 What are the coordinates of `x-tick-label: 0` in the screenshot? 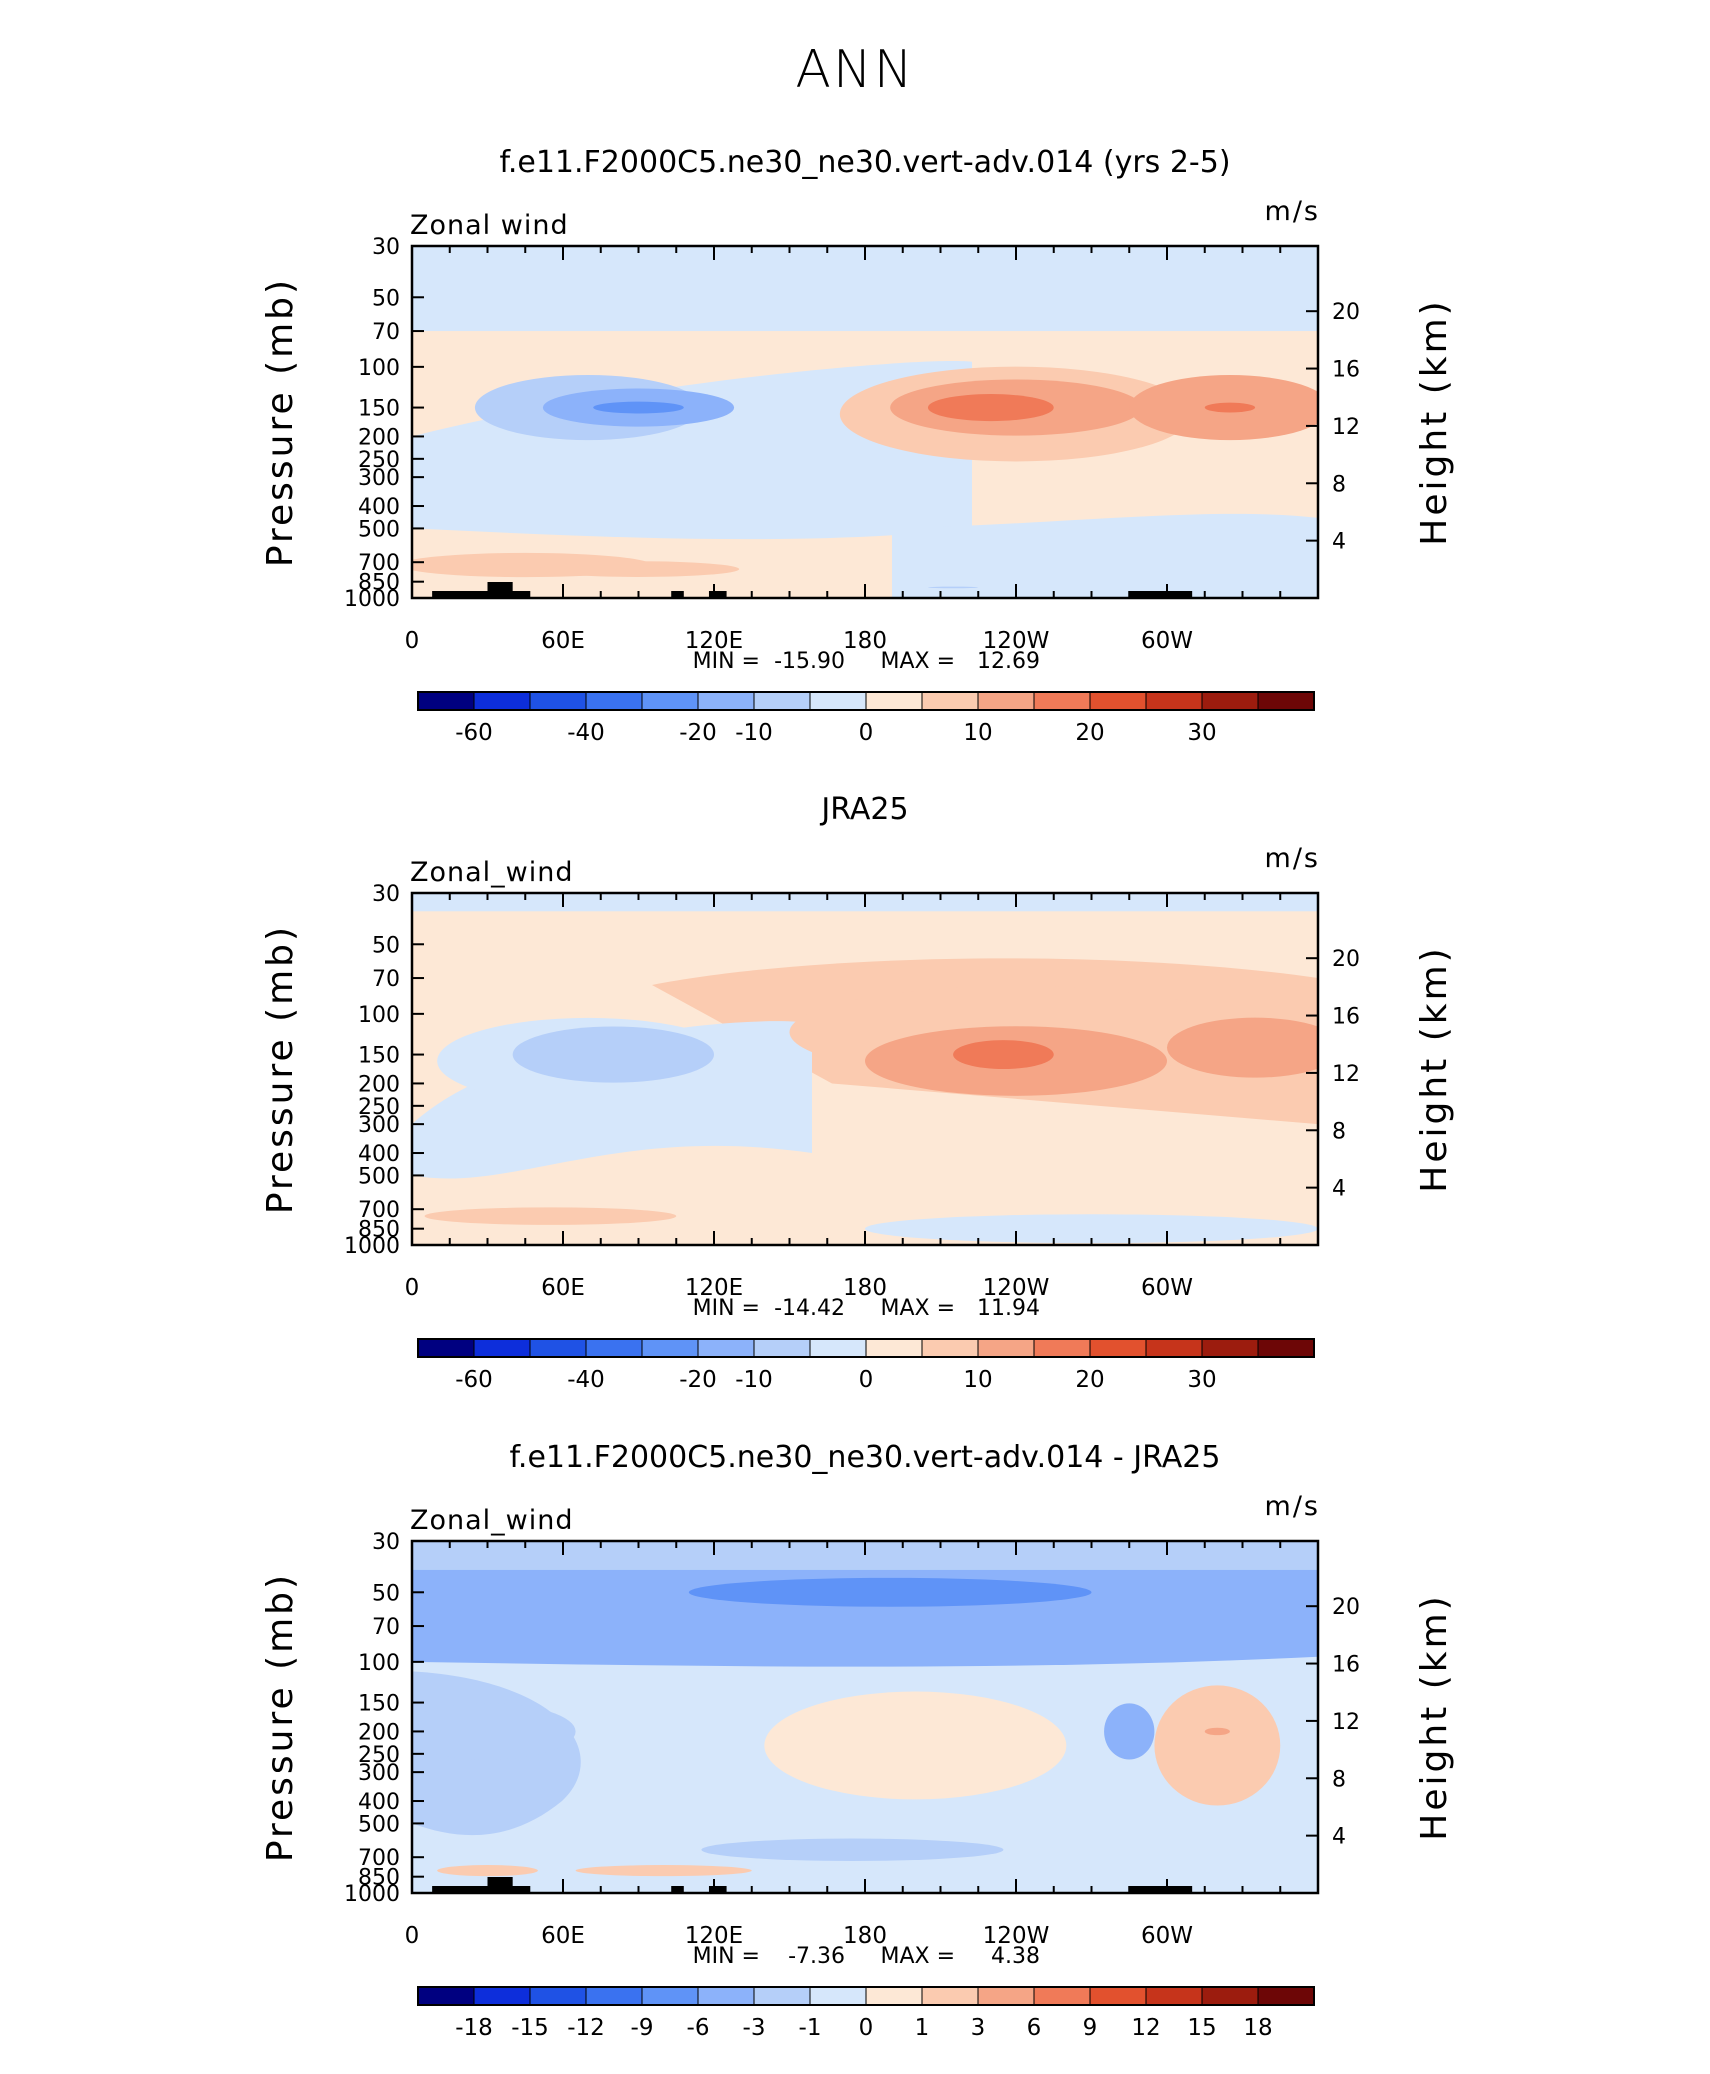 It's located at (412, 1288).